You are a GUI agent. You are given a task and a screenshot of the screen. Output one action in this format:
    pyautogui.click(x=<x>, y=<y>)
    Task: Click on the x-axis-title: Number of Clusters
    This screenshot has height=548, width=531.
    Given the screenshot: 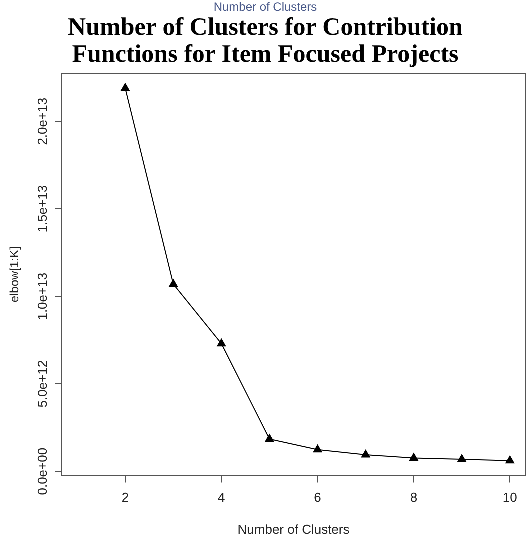 What is the action you would take?
    pyautogui.click(x=294, y=529)
    